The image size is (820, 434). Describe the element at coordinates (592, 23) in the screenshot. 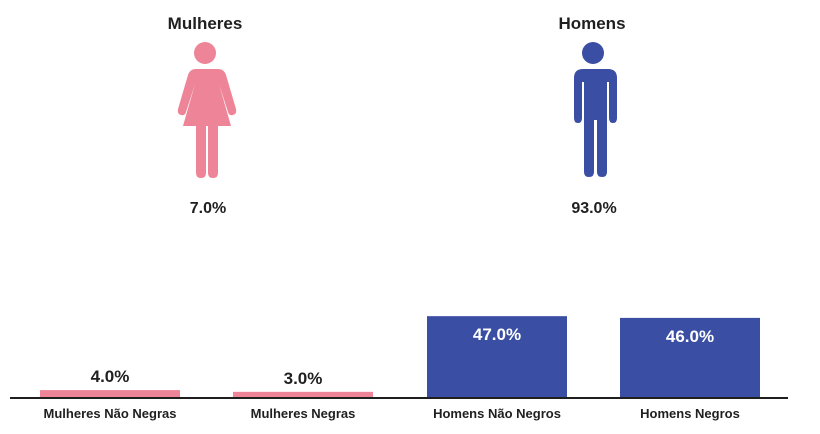

I see `men-title: Homens` at that location.